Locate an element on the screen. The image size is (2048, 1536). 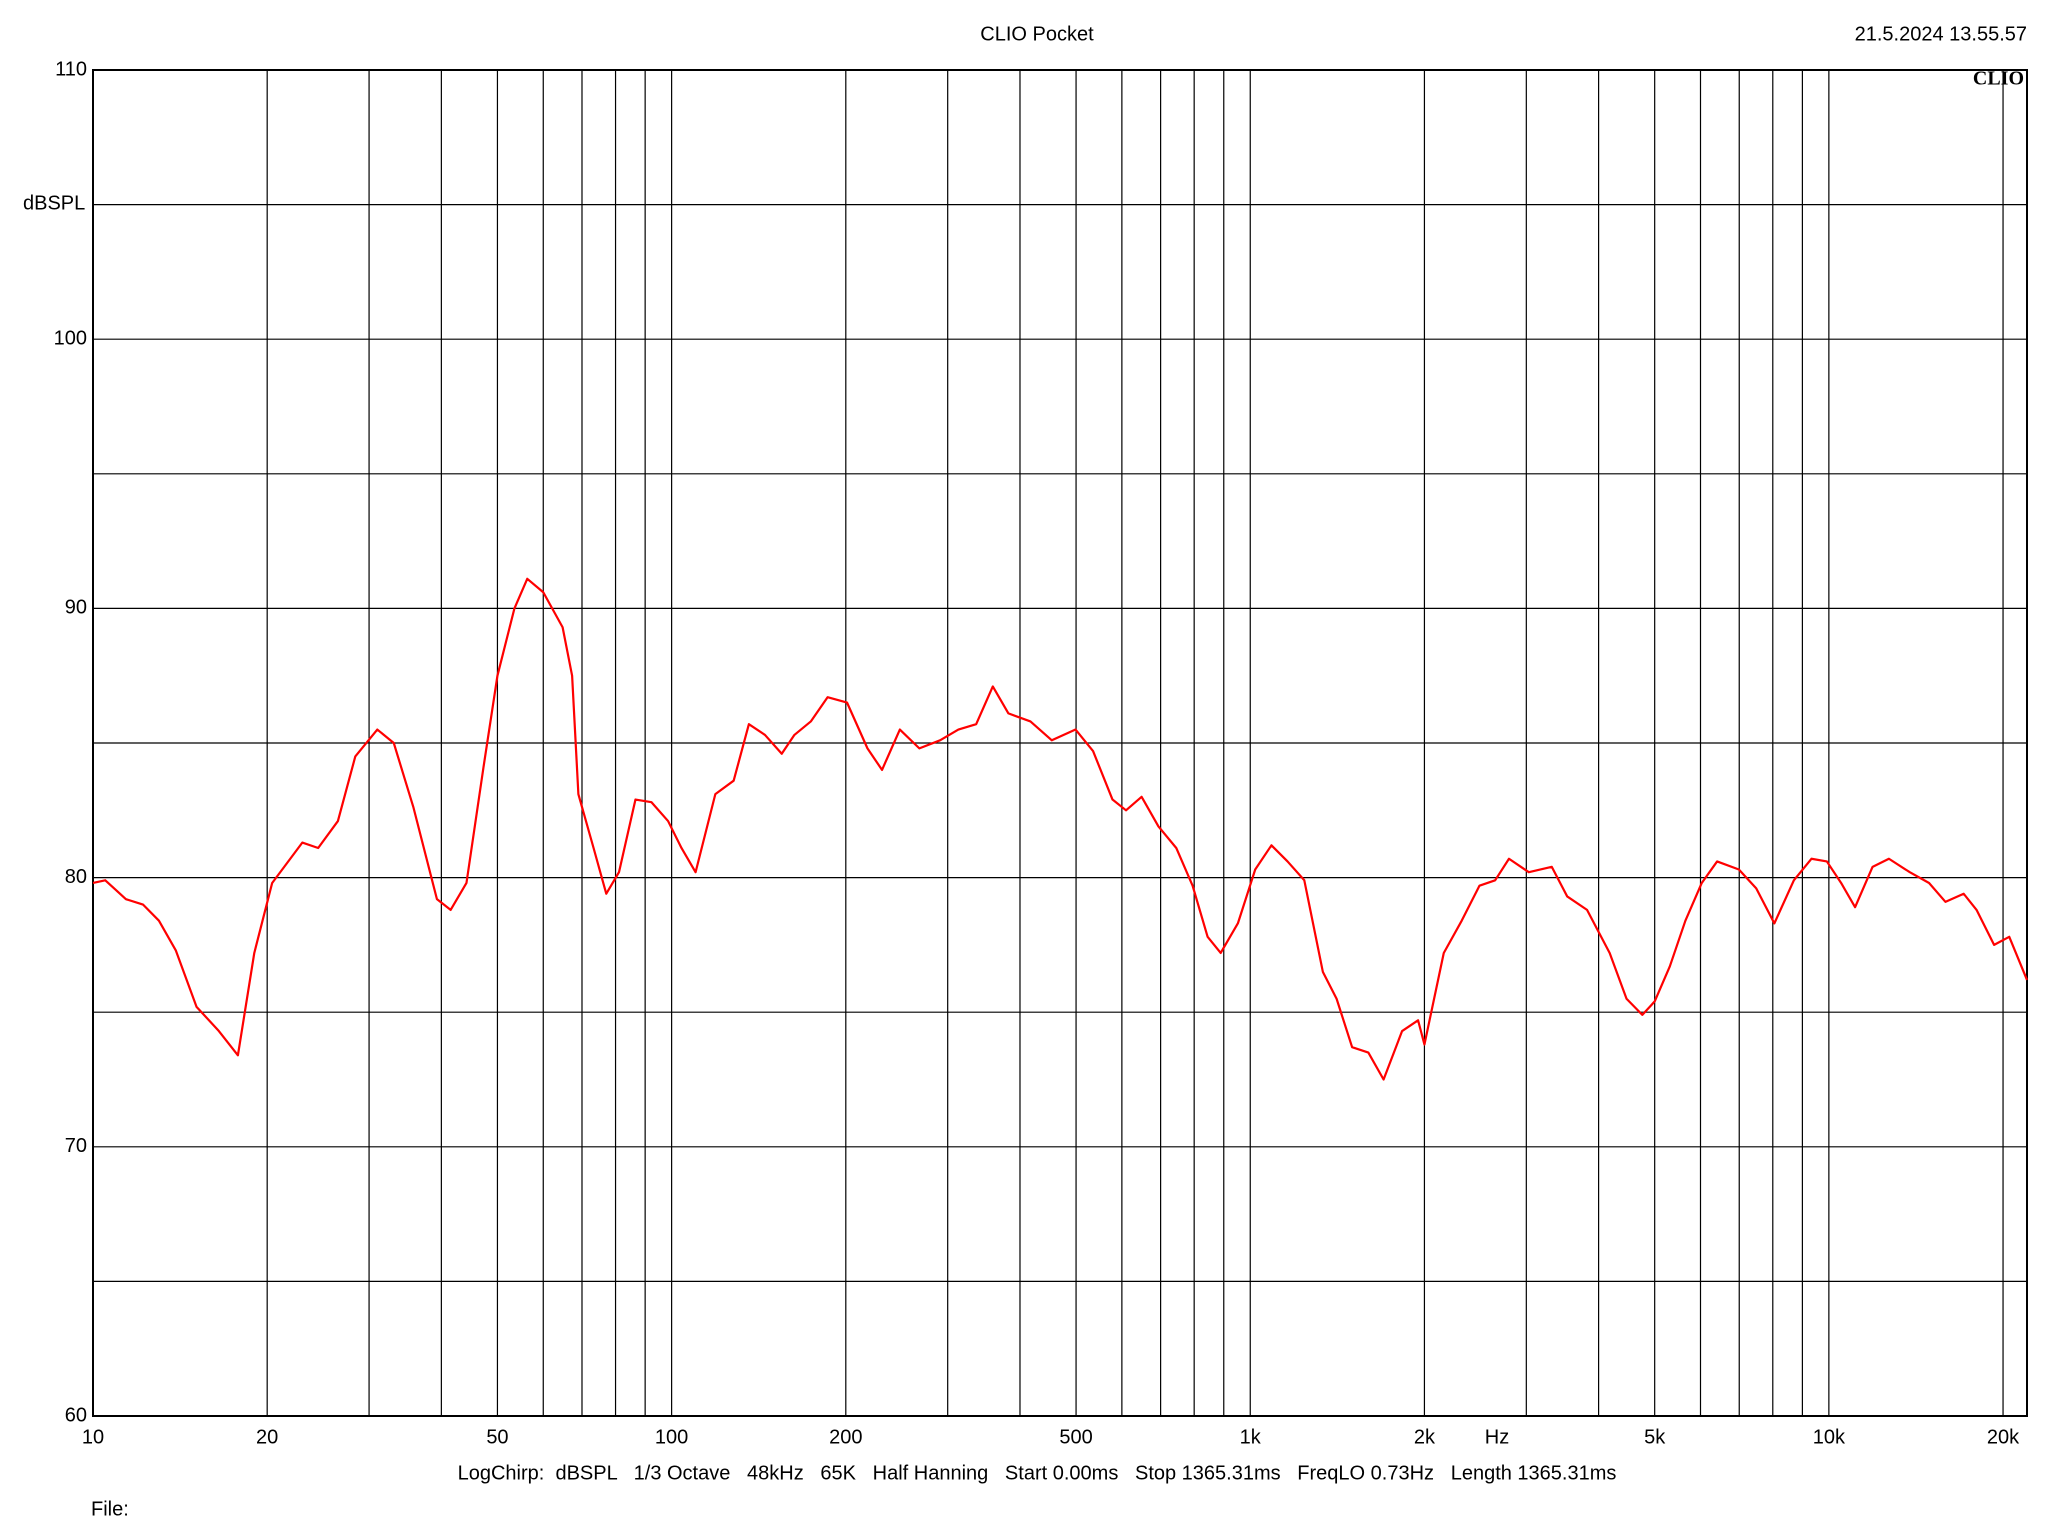
y-tick-label: 80 is located at coordinates (76, 877).